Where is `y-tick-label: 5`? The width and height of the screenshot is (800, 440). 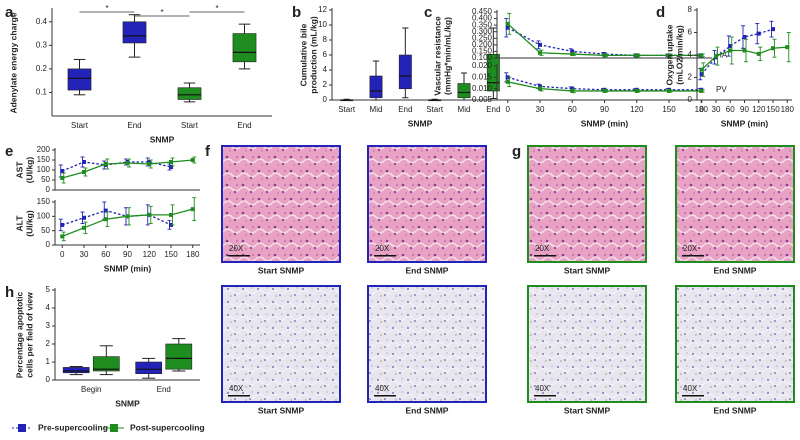
y-tick-label: 5 is located at coordinates (48, 289).